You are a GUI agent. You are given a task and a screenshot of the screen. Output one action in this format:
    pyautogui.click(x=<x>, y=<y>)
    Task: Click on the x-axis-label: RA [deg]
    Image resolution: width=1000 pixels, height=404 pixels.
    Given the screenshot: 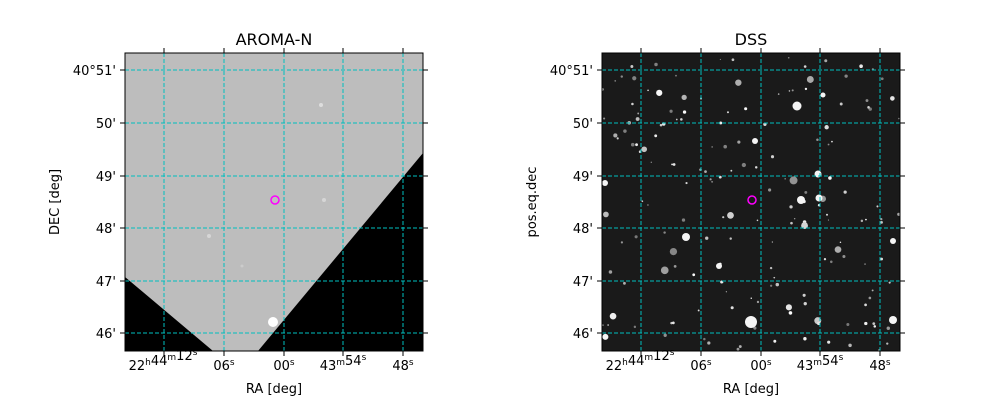 What is the action you would take?
    pyautogui.click(x=751, y=389)
    